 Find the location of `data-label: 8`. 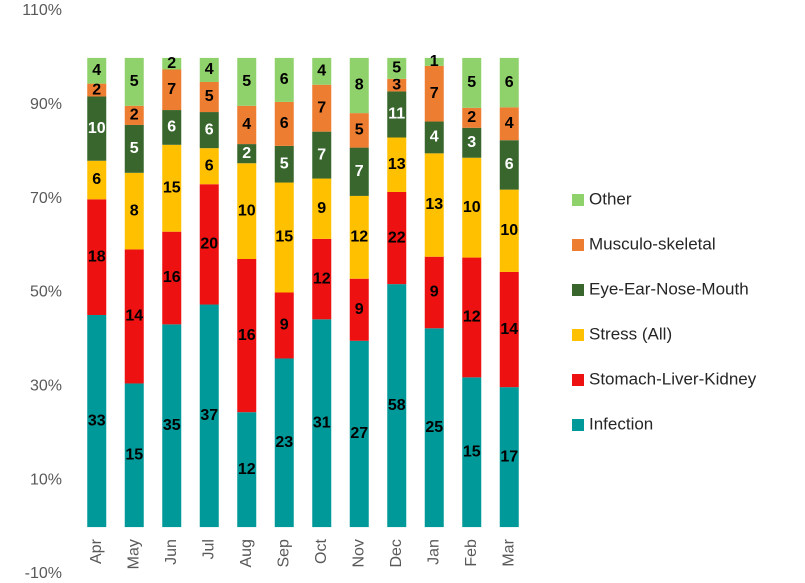

data-label: 8 is located at coordinates (134, 210).